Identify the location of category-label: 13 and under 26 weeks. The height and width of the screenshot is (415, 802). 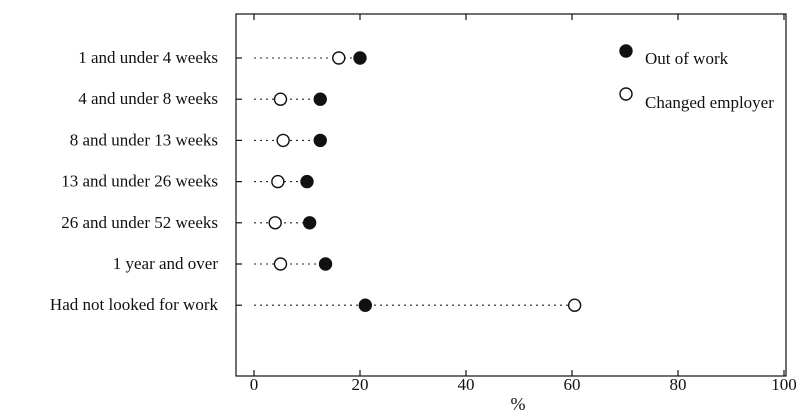
(139, 181).